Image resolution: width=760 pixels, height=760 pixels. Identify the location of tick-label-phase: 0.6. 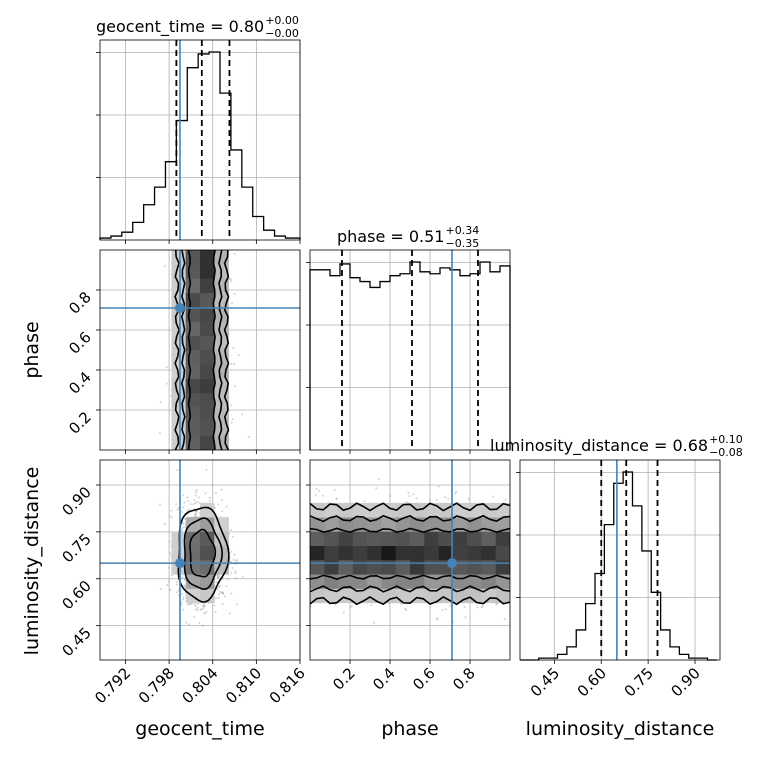
(80, 343).